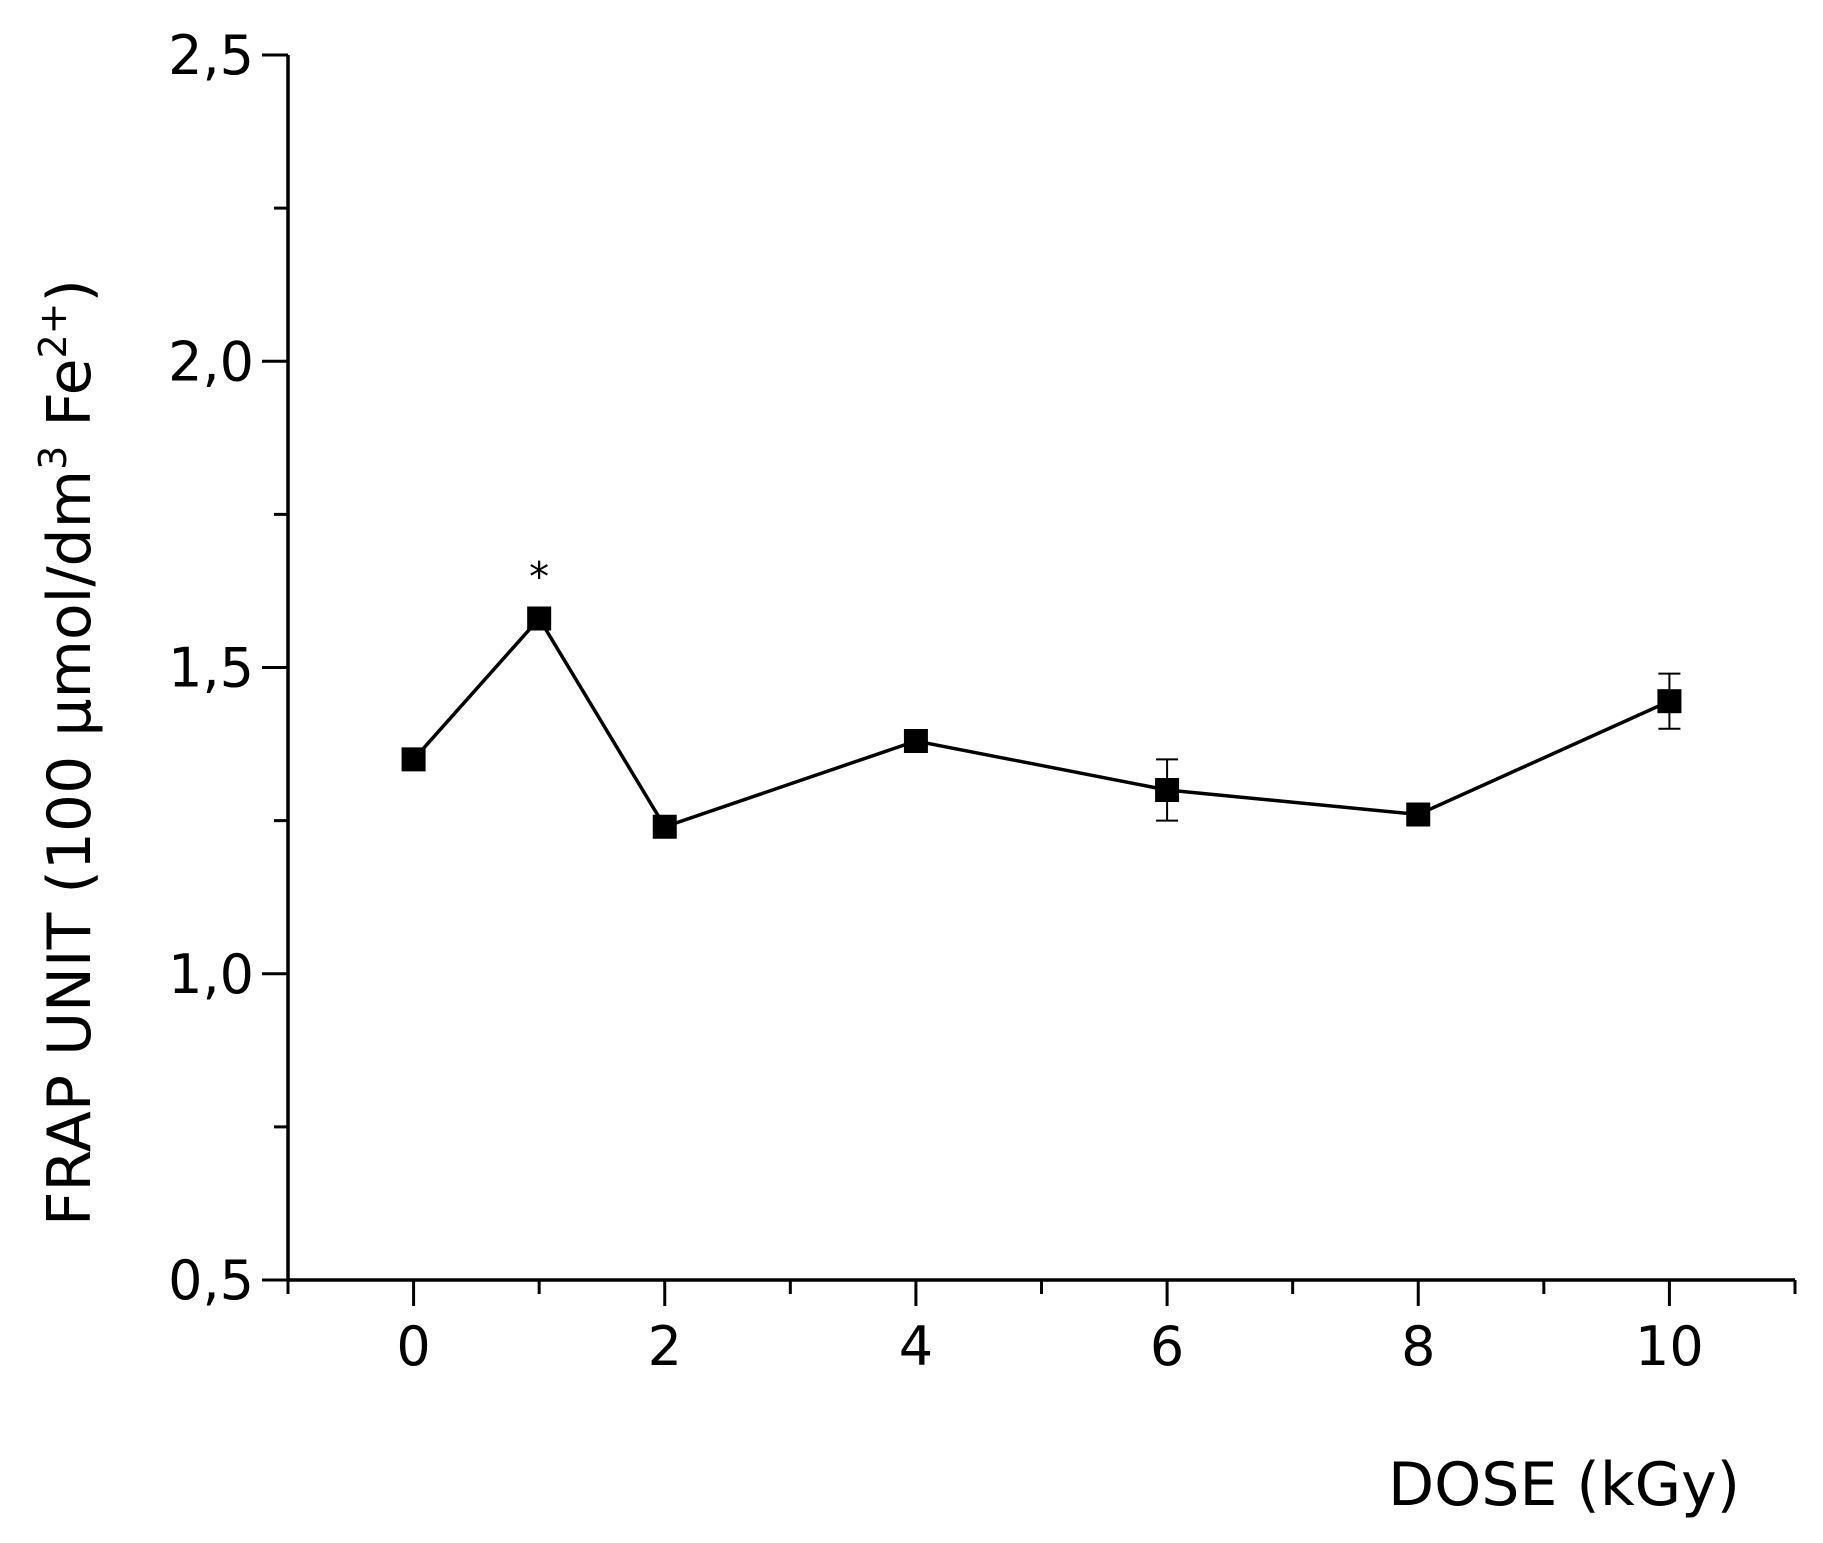  I want to click on y-axis-title-species: Fe, so click(70, 402).